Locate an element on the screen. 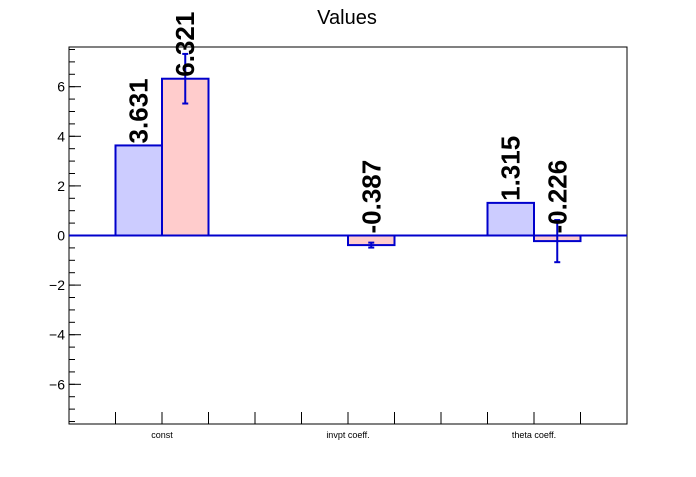  y-tick-label: −2 is located at coordinates (57, 285).